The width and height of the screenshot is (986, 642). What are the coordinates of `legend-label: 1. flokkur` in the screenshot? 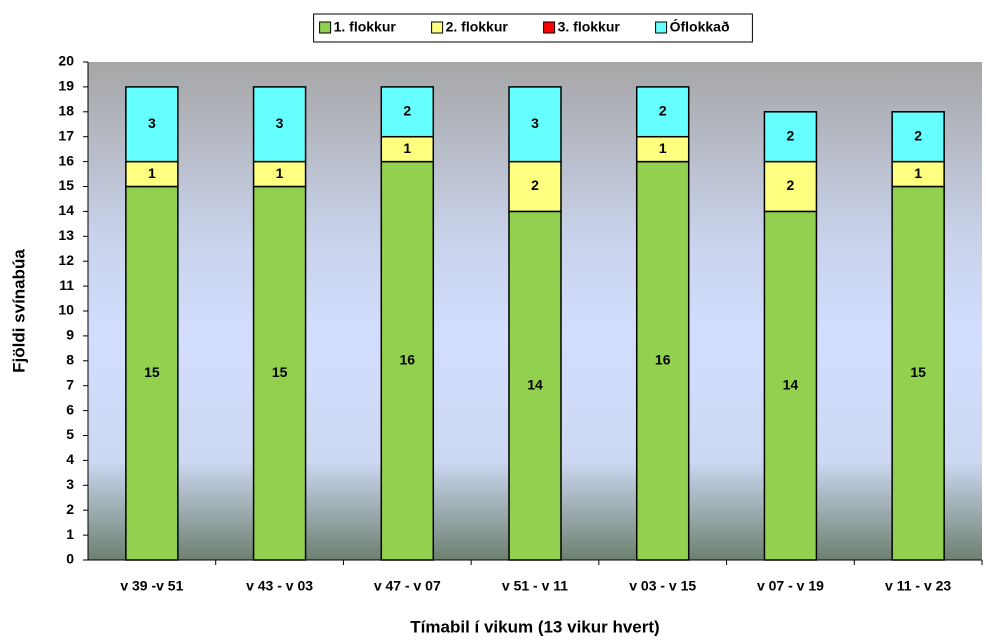 It's located at (365, 27).